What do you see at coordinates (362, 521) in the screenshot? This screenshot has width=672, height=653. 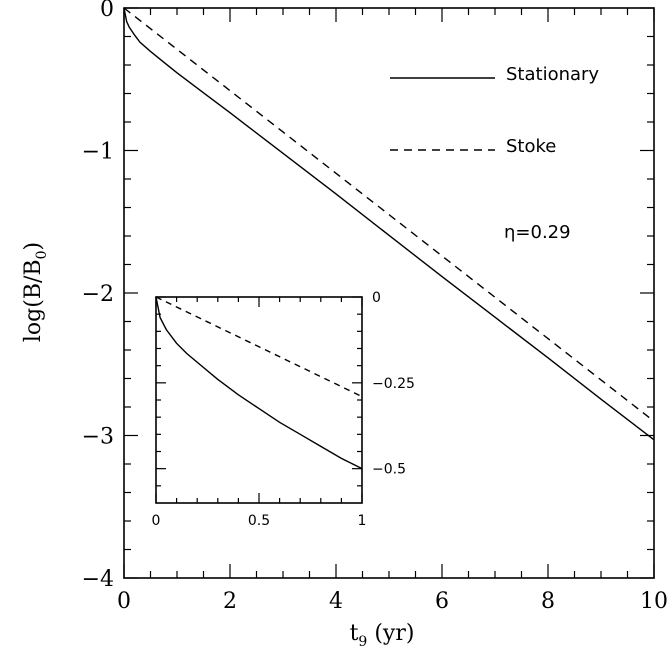 I see `inset-x-tick-label: 1` at bounding box center [362, 521].